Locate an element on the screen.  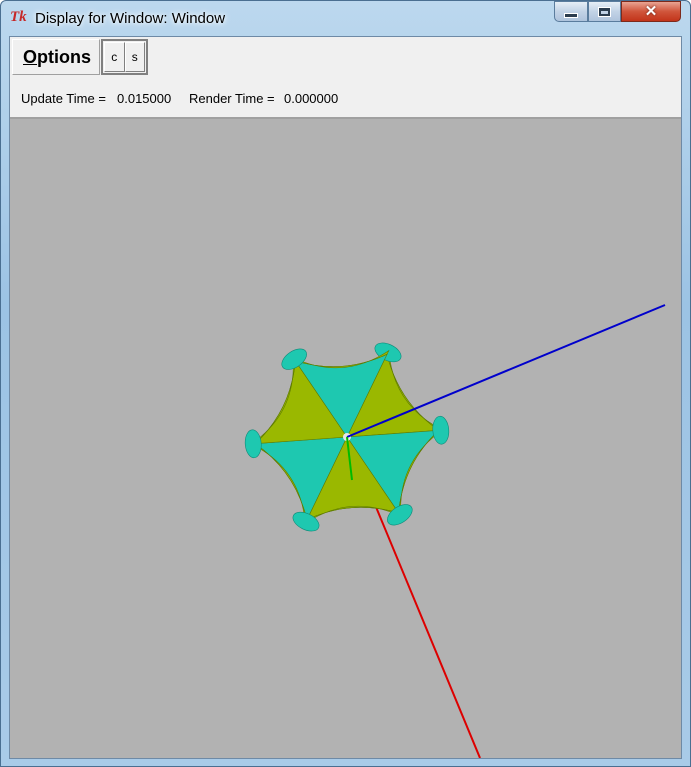
options-menu-button: Options is located at coordinates (56, 57).